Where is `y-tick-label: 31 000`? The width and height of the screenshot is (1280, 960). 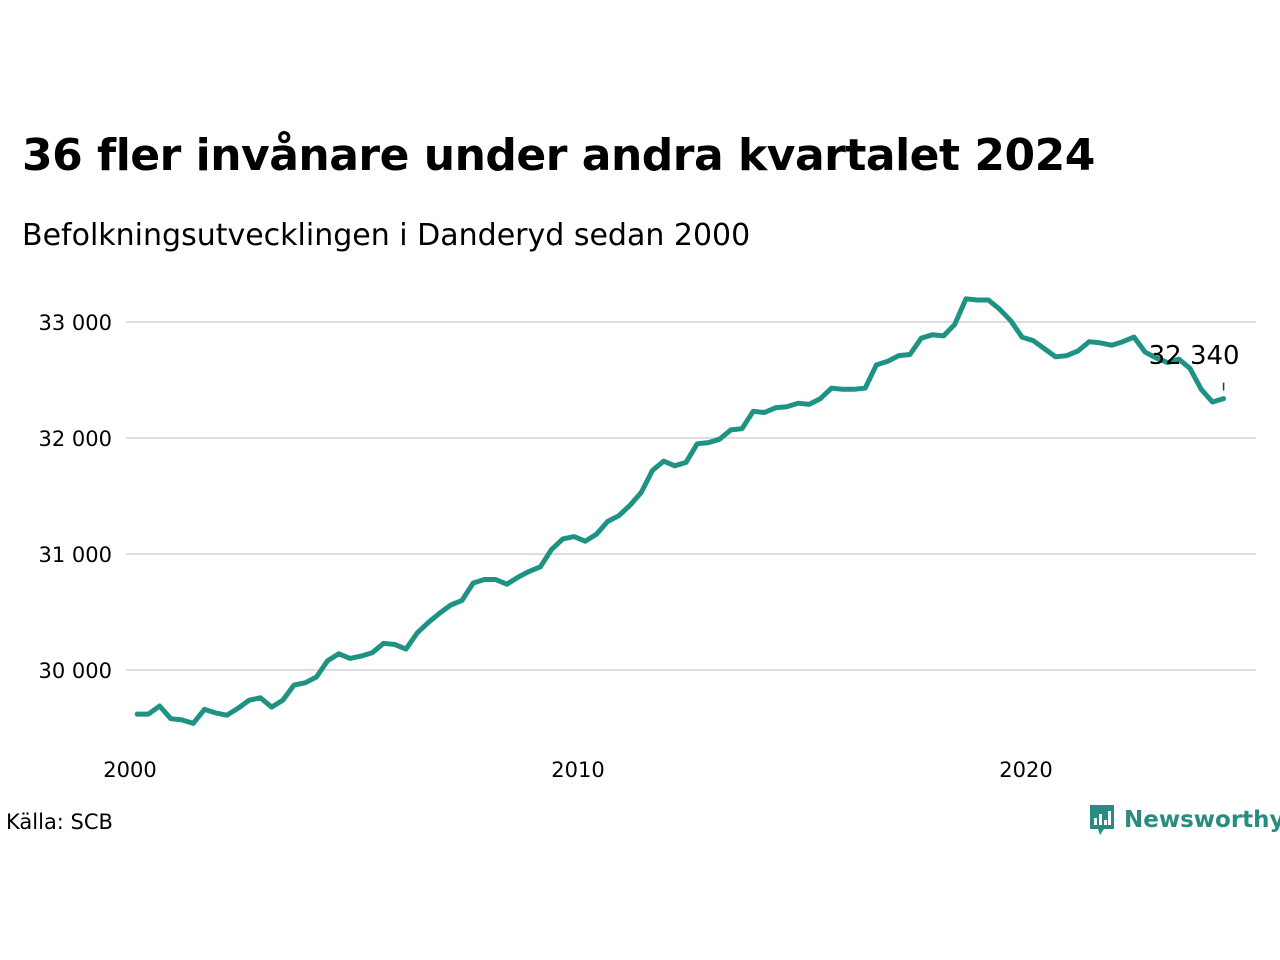
y-tick-label: 31 000 is located at coordinates (75, 555).